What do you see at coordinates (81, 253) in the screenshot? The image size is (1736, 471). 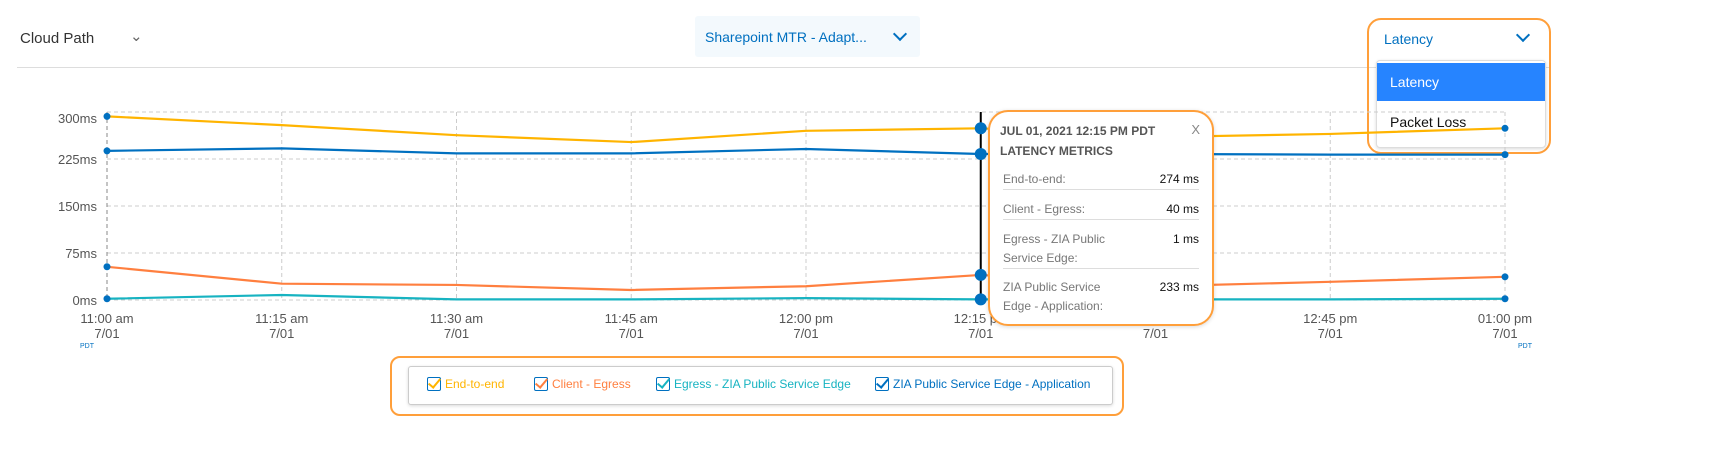 I see `y-tick-label: 75ms` at bounding box center [81, 253].